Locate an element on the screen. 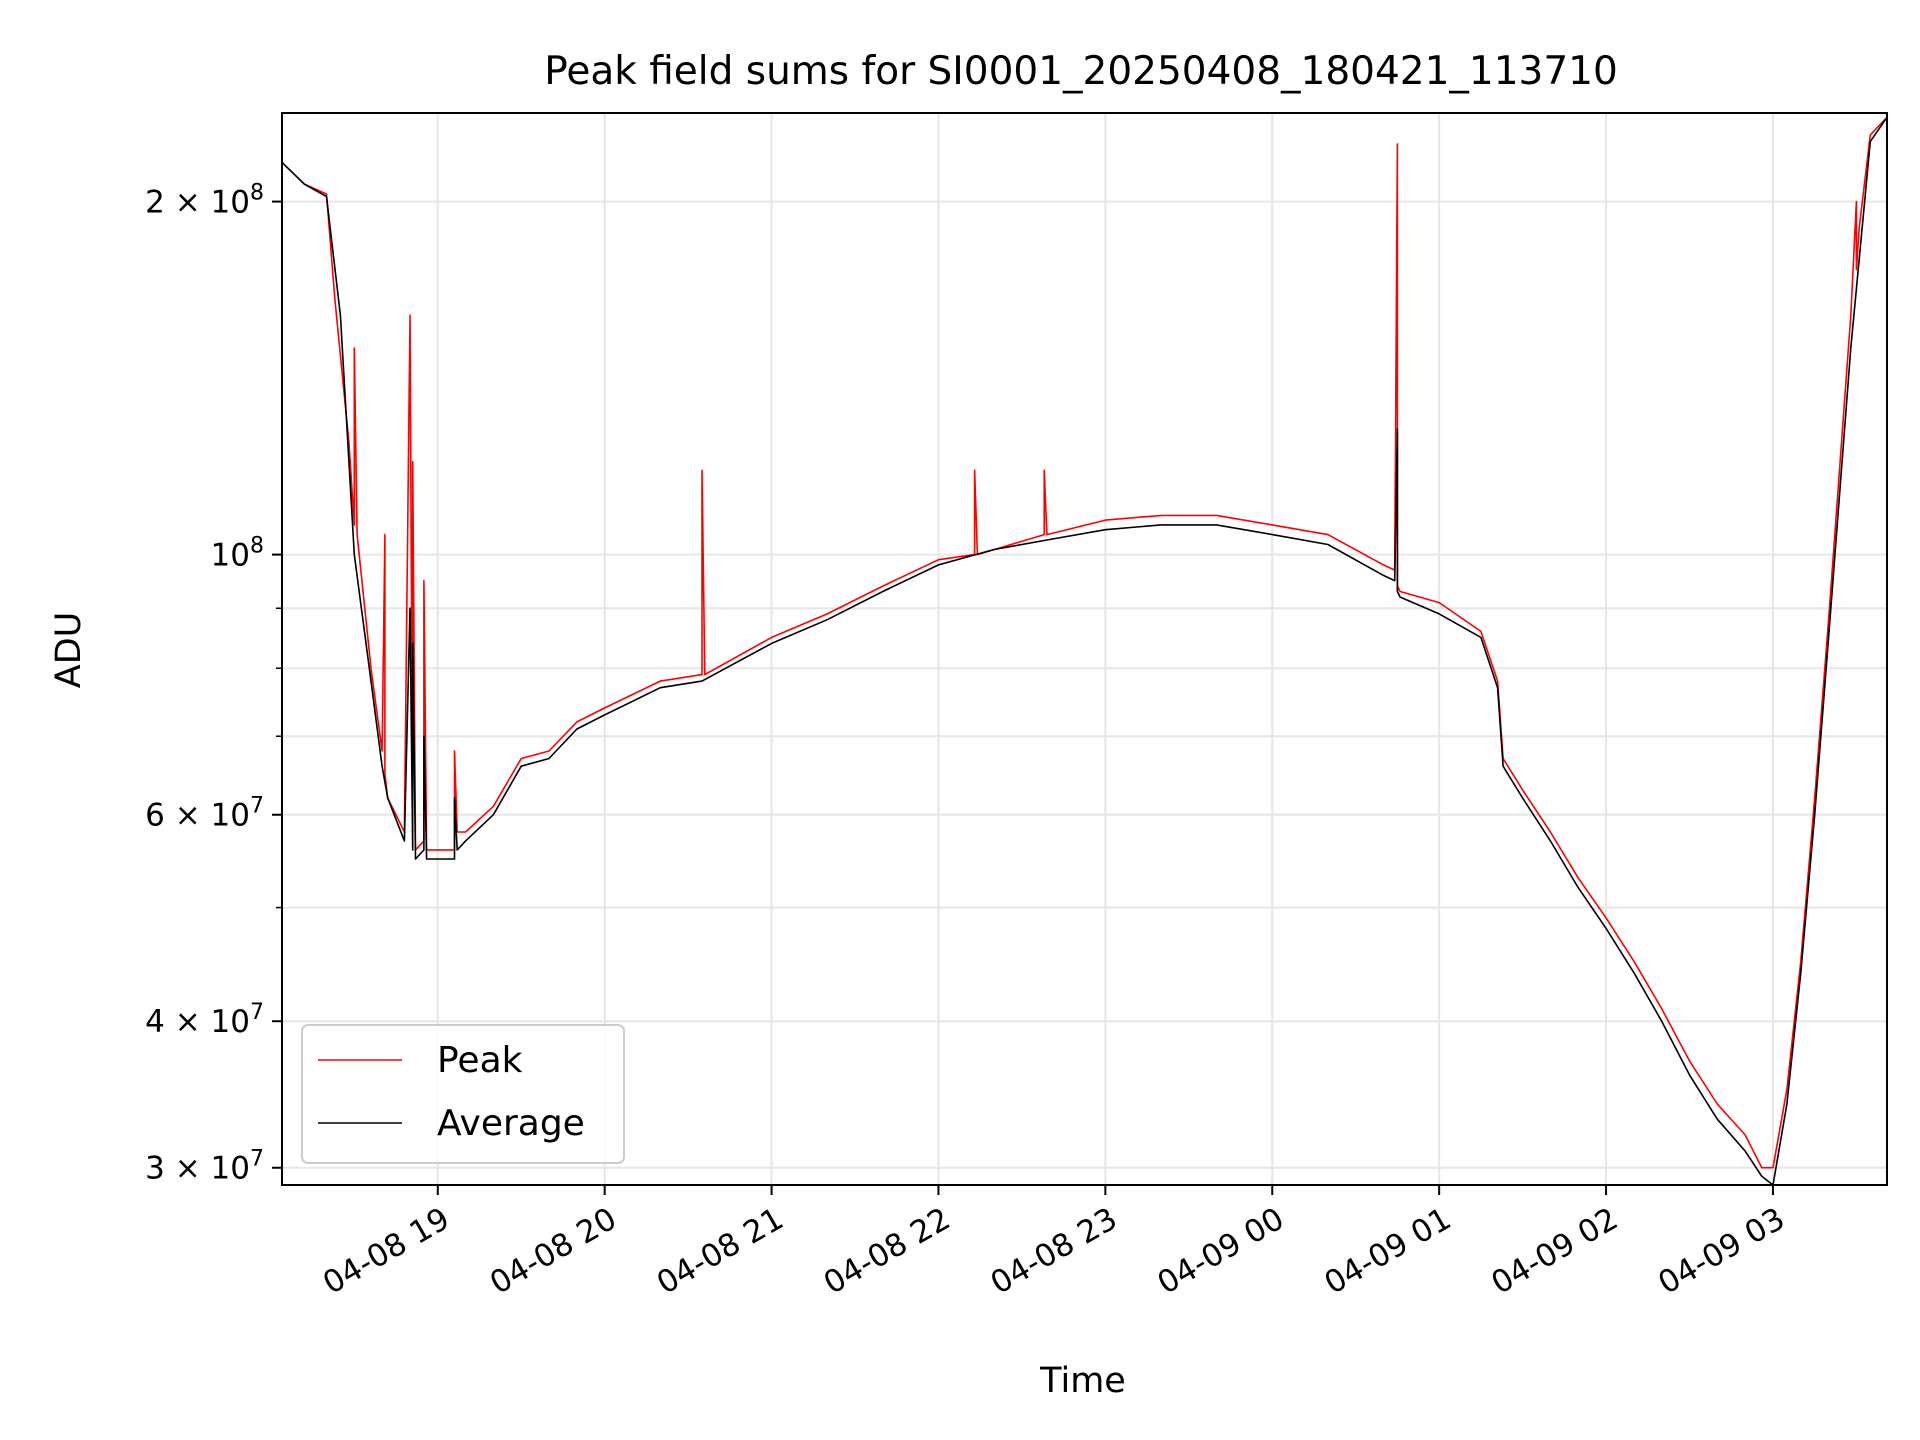 This screenshot has width=1920, height=1440. y-tick-label: 2 × 108 is located at coordinates (204, 201).